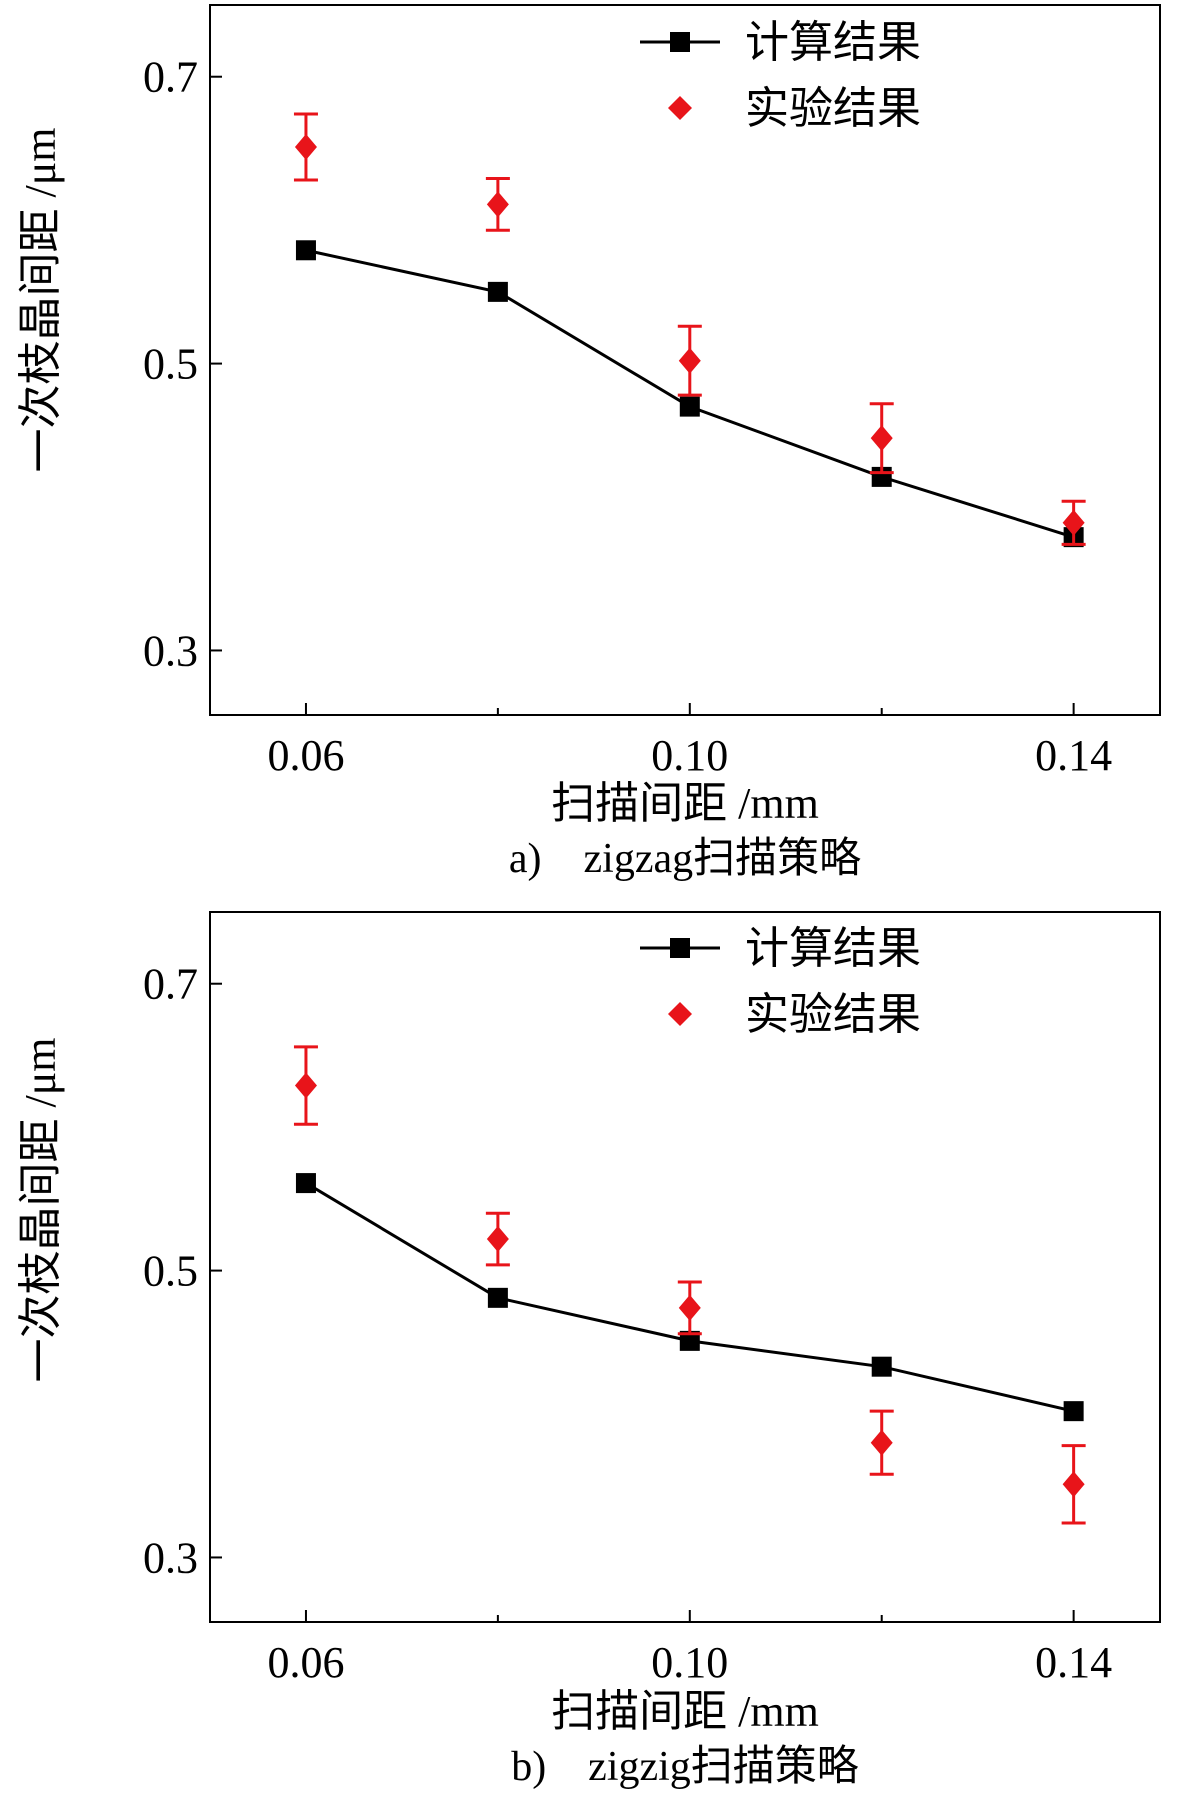 The height and width of the screenshot is (1806, 1200). I want to click on panel-caption: a) zigzag扫描策略, so click(685, 859).